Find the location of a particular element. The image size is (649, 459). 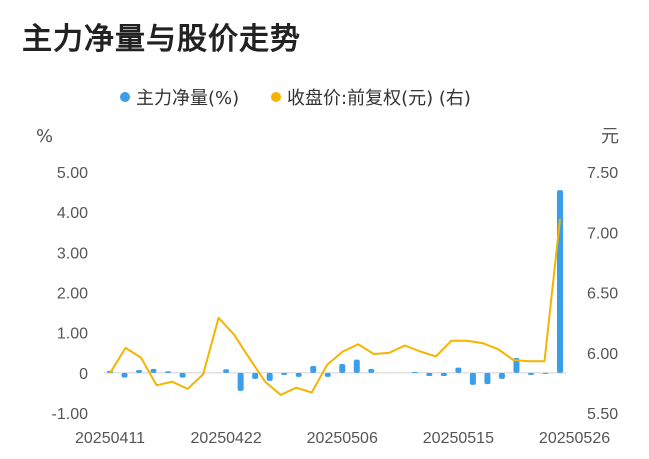

left-axis-unit: % is located at coordinates (44, 136).